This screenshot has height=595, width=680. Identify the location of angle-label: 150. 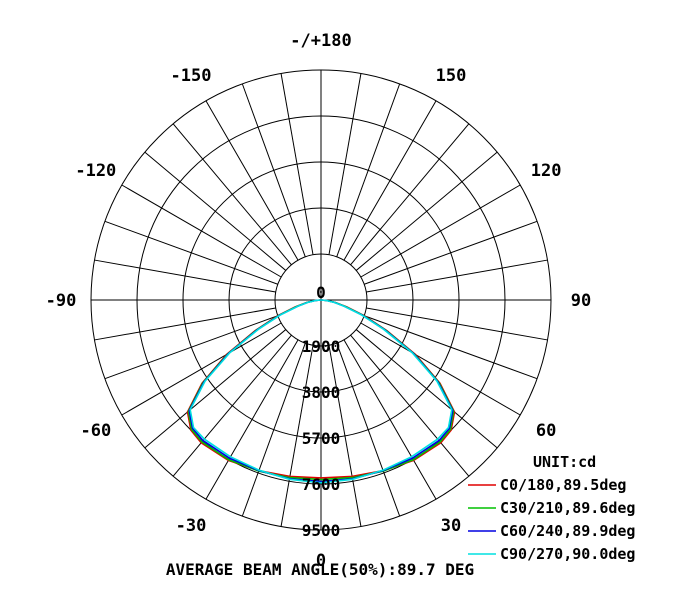
(451, 76).